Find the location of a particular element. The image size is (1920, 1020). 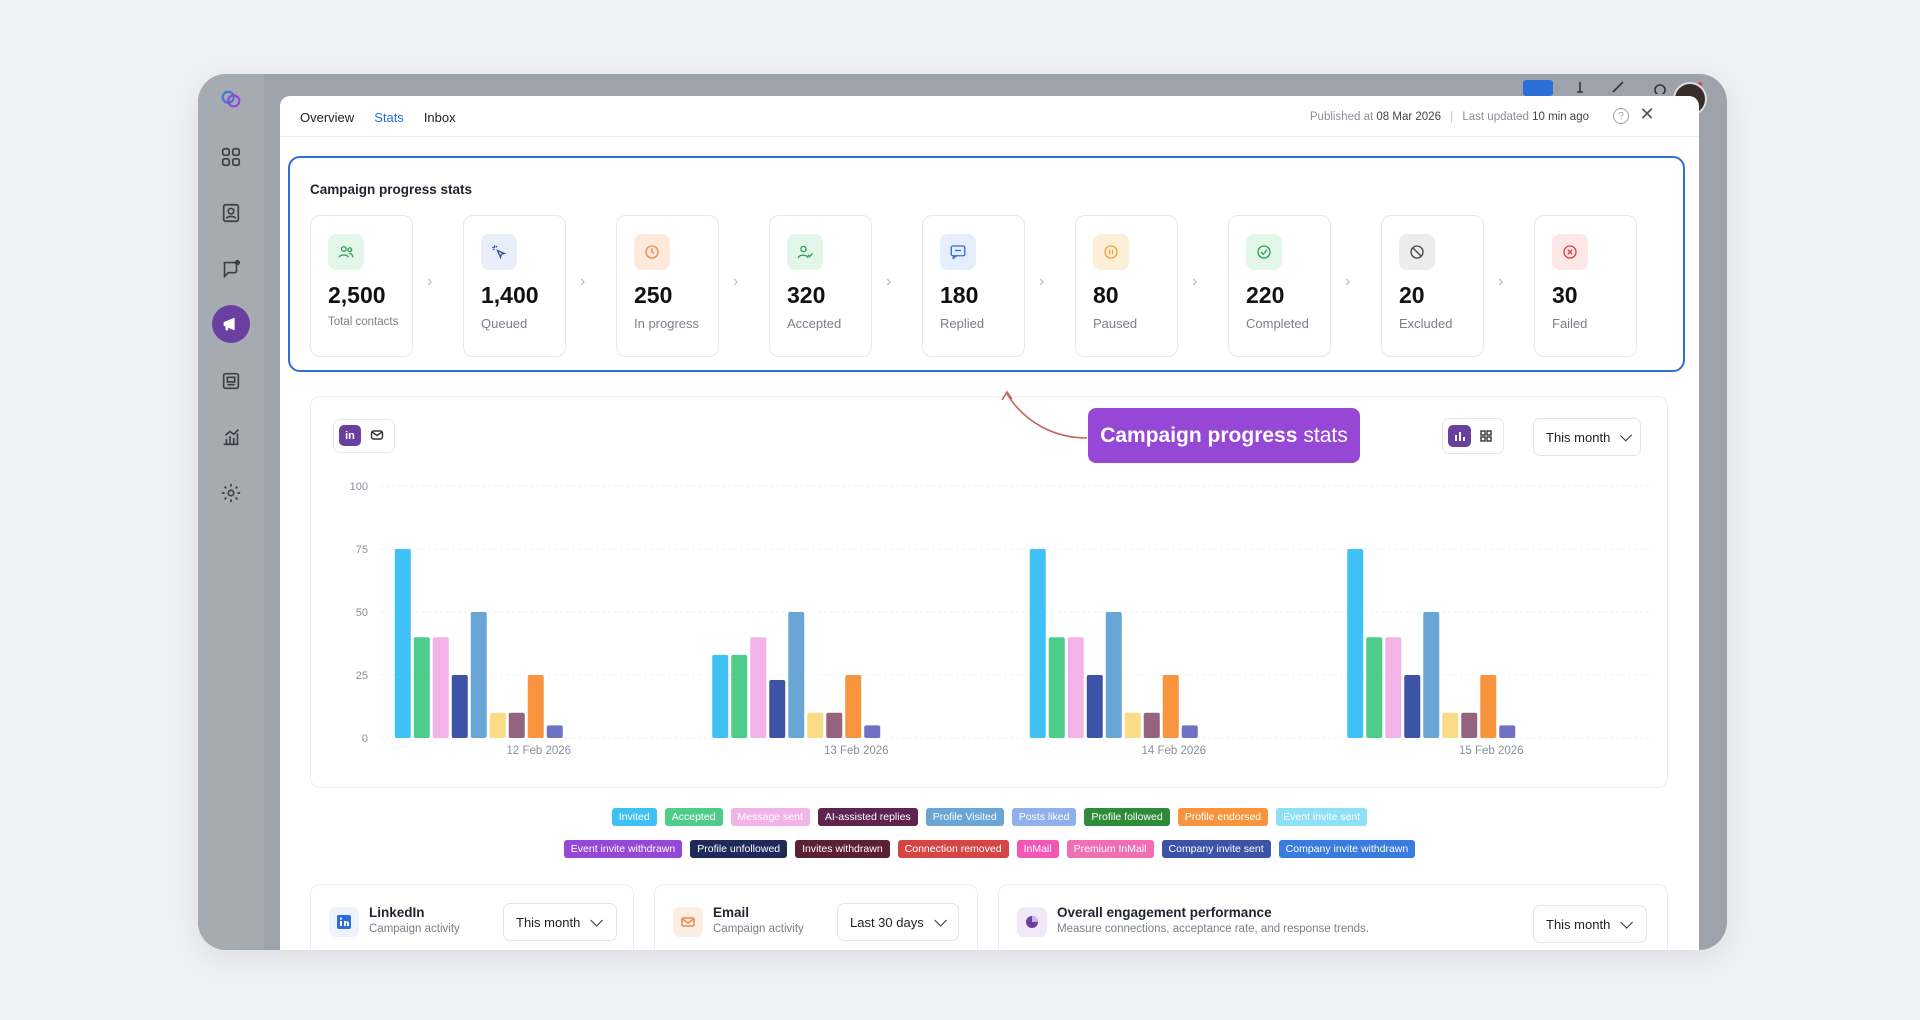

tab-stats: Stats is located at coordinates (389, 117).